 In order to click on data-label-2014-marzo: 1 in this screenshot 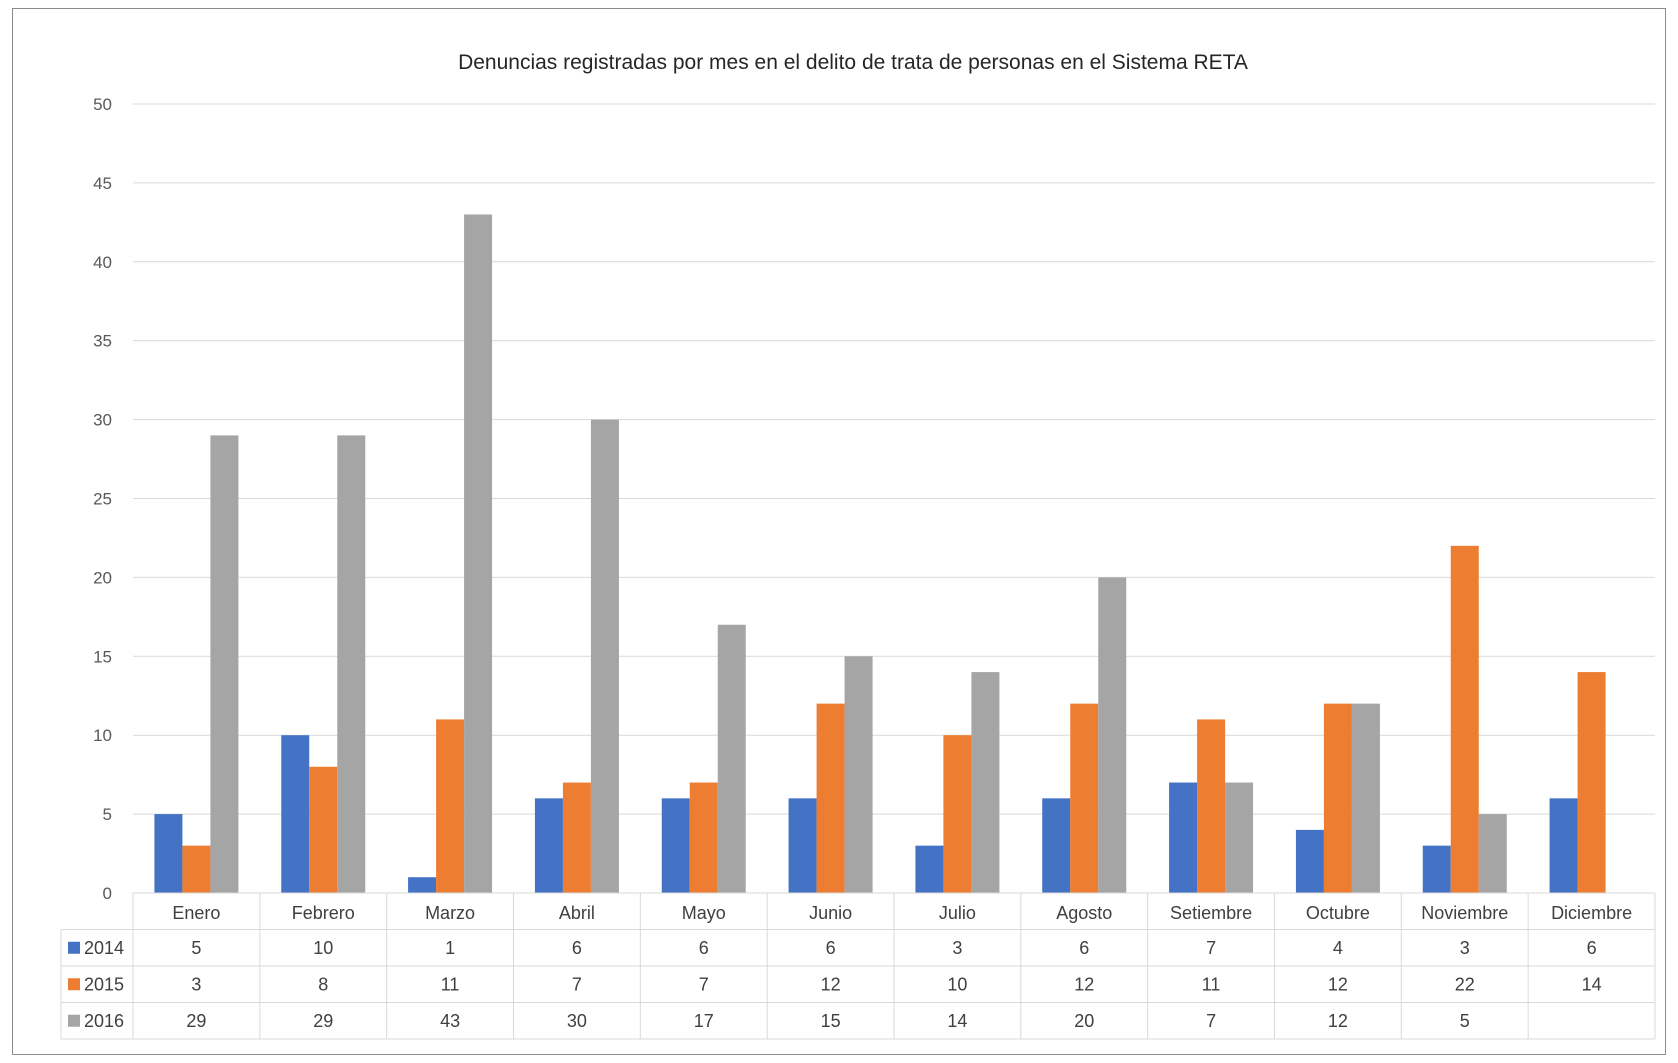, I will do `click(450, 948)`.